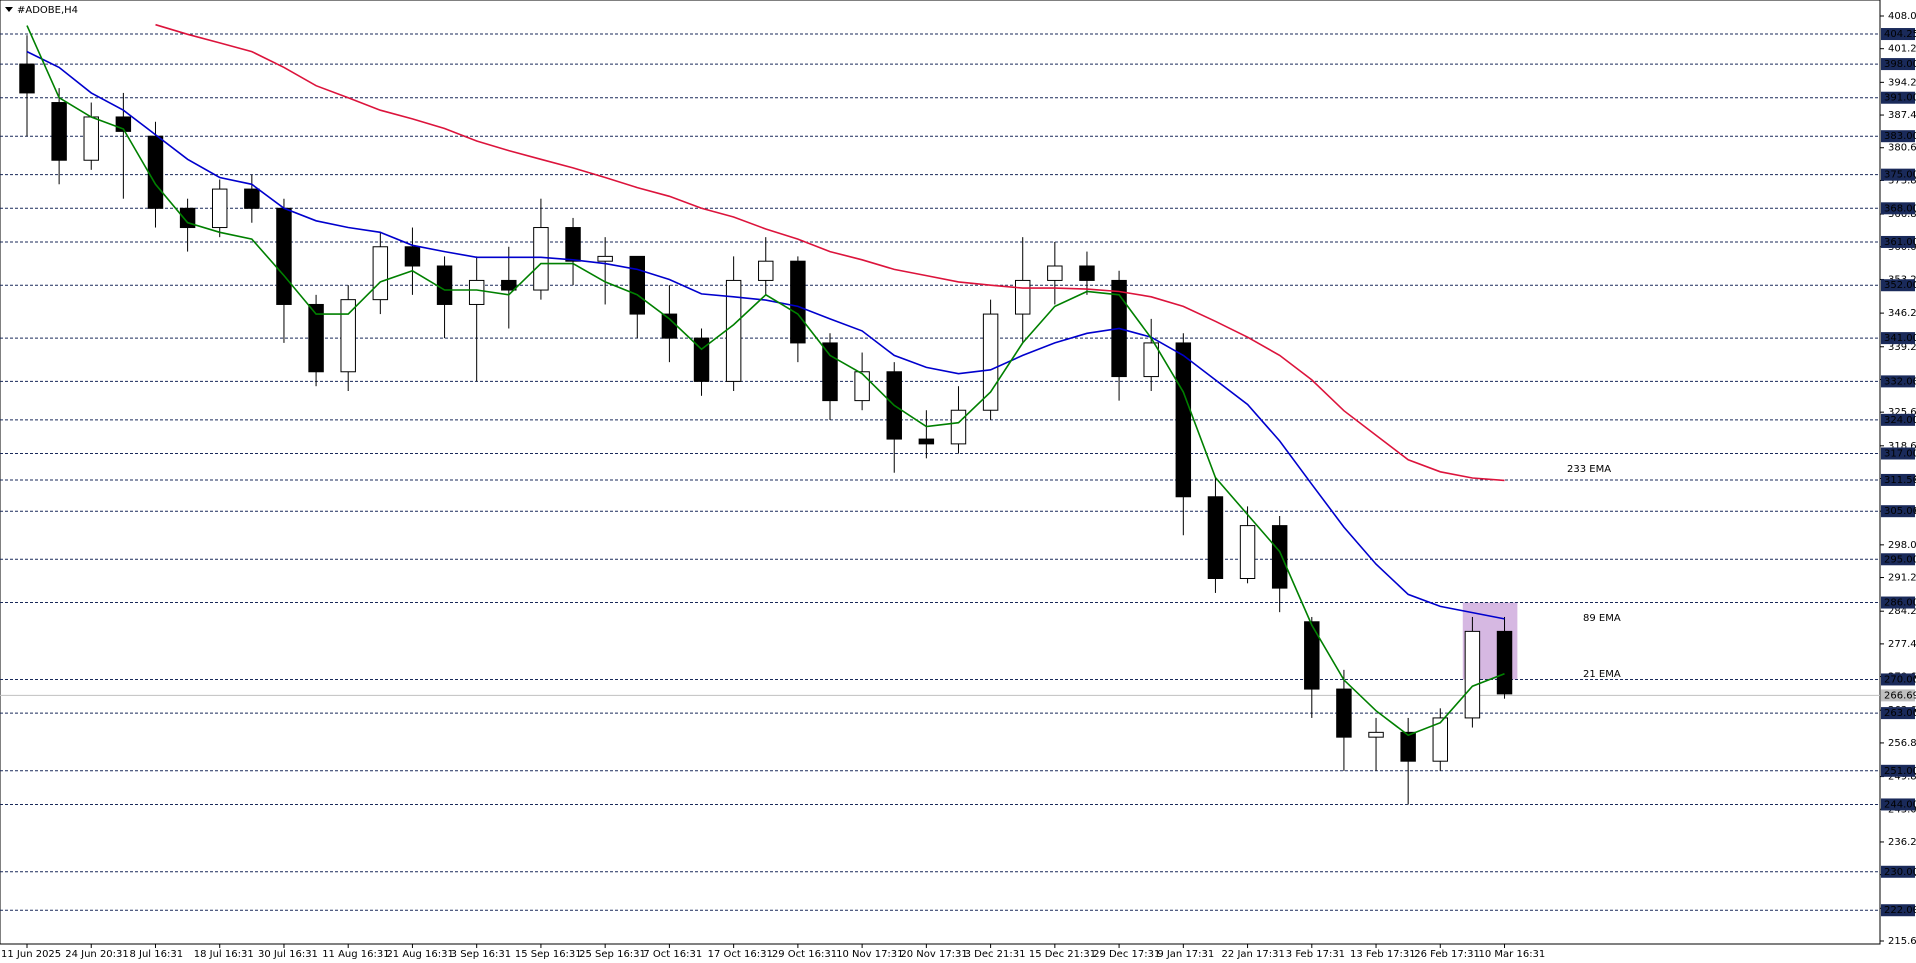 The width and height of the screenshot is (1916, 963). Describe the element at coordinates (804, 954) in the screenshot. I see `x-tick-label: 29 Oct 16:31` at that location.